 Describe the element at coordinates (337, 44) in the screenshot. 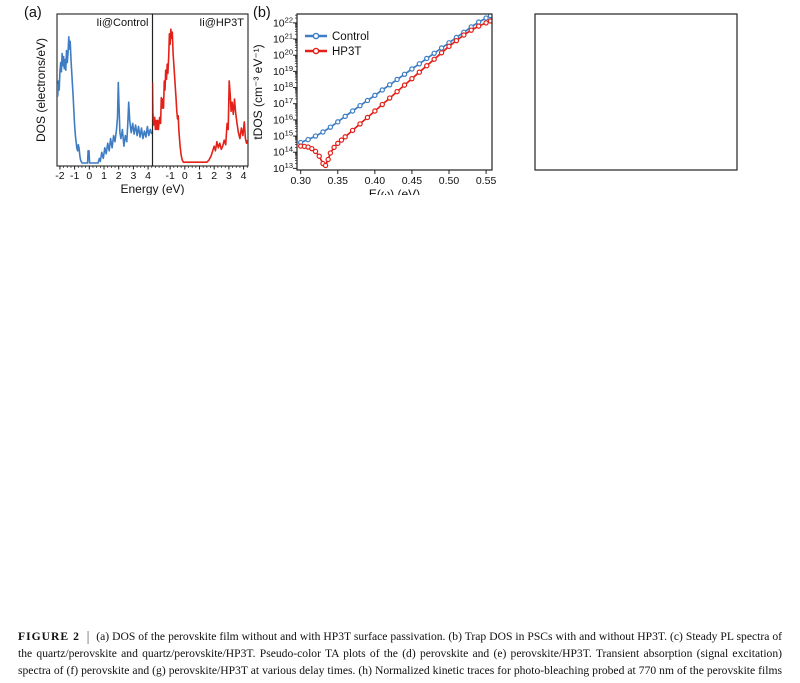

I see `legend: Control HP3T` at that location.